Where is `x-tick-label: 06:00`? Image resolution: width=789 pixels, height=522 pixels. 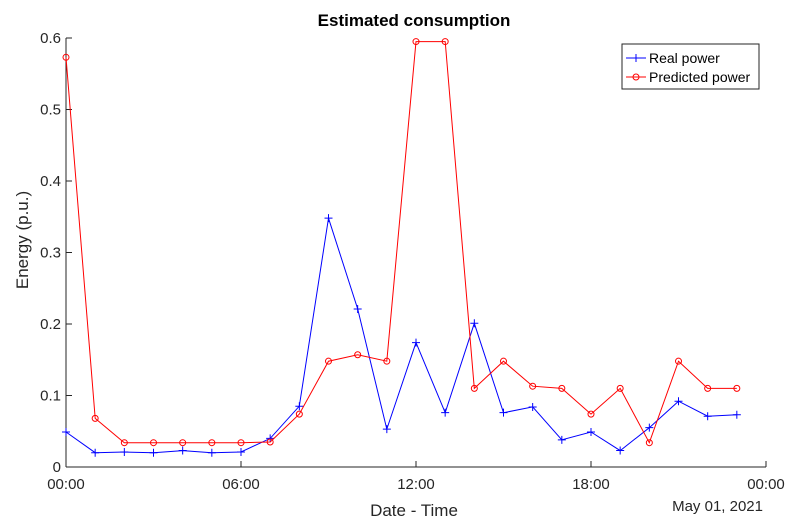
x-tick-label: 06:00 is located at coordinates (241, 484).